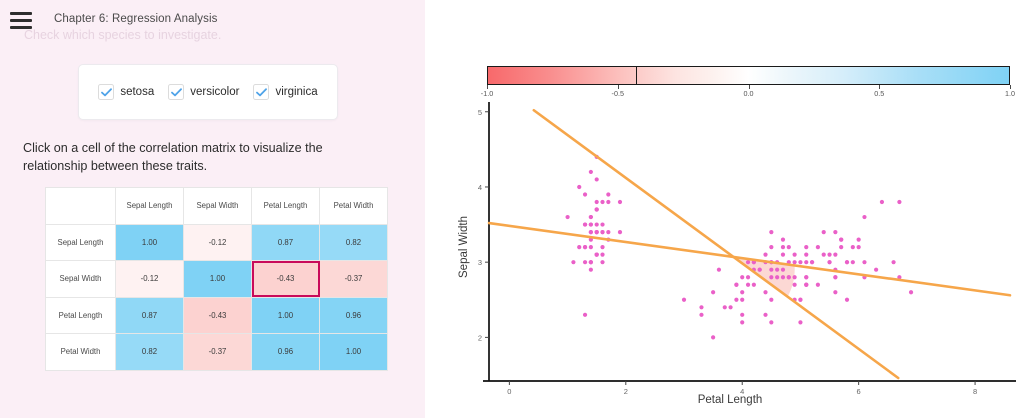 The width and height of the screenshot is (1035, 418). I want to click on hamburger-menu-icon, so click(21, 20).